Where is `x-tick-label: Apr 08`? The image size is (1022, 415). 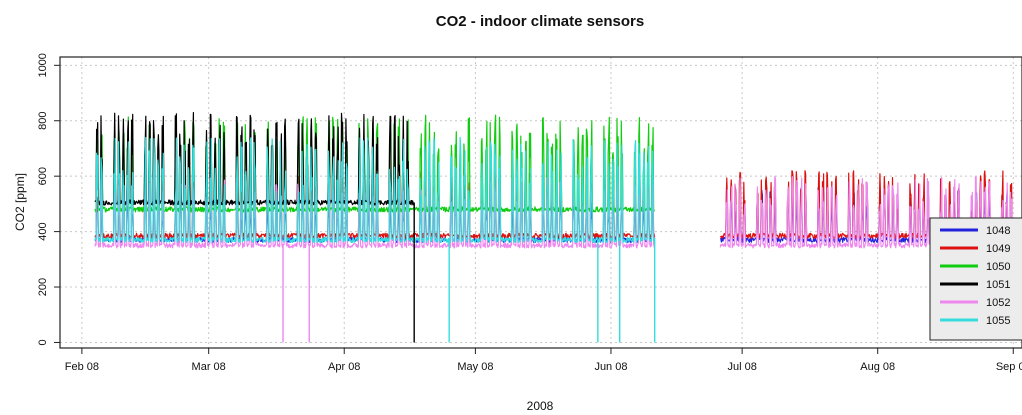
x-tick-label: Apr 08 is located at coordinates (344, 367).